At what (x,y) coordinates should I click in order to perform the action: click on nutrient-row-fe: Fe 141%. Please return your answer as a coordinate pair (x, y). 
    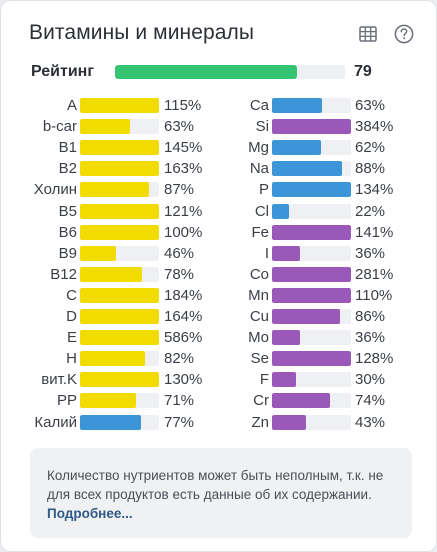
    Looking at the image, I should click on (311, 232).